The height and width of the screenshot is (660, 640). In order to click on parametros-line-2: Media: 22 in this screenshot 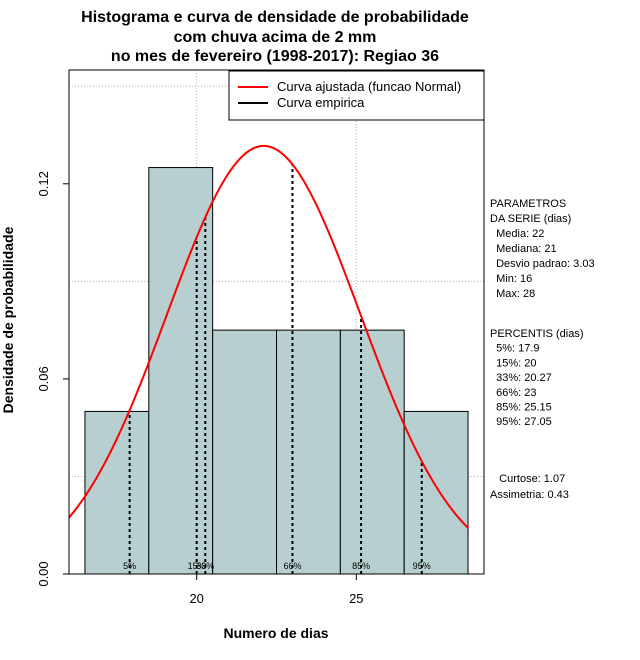, I will do `click(517, 234)`.